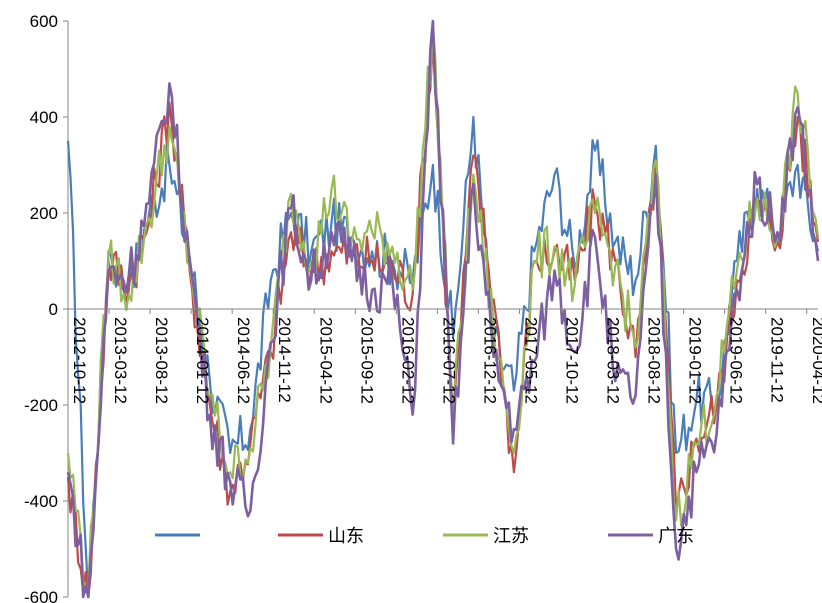 This screenshot has width=822, height=603. What do you see at coordinates (53, 309) in the screenshot?
I see `y-tick-label: 0` at bounding box center [53, 309].